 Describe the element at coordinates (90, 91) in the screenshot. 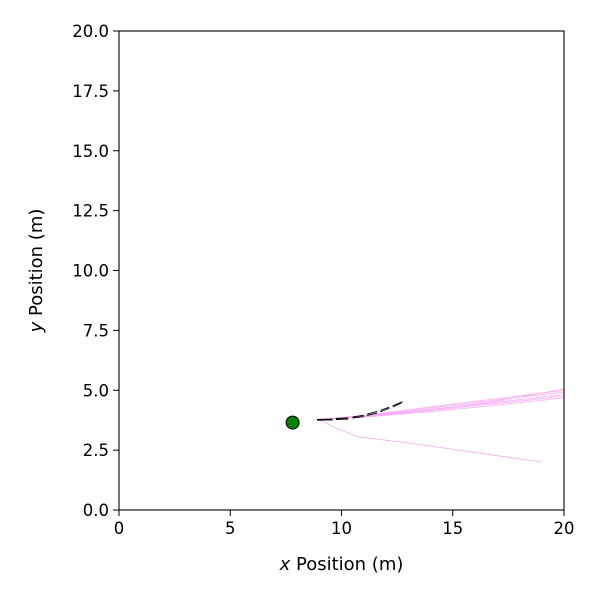

I see `y-tick-label: 17.5` at that location.